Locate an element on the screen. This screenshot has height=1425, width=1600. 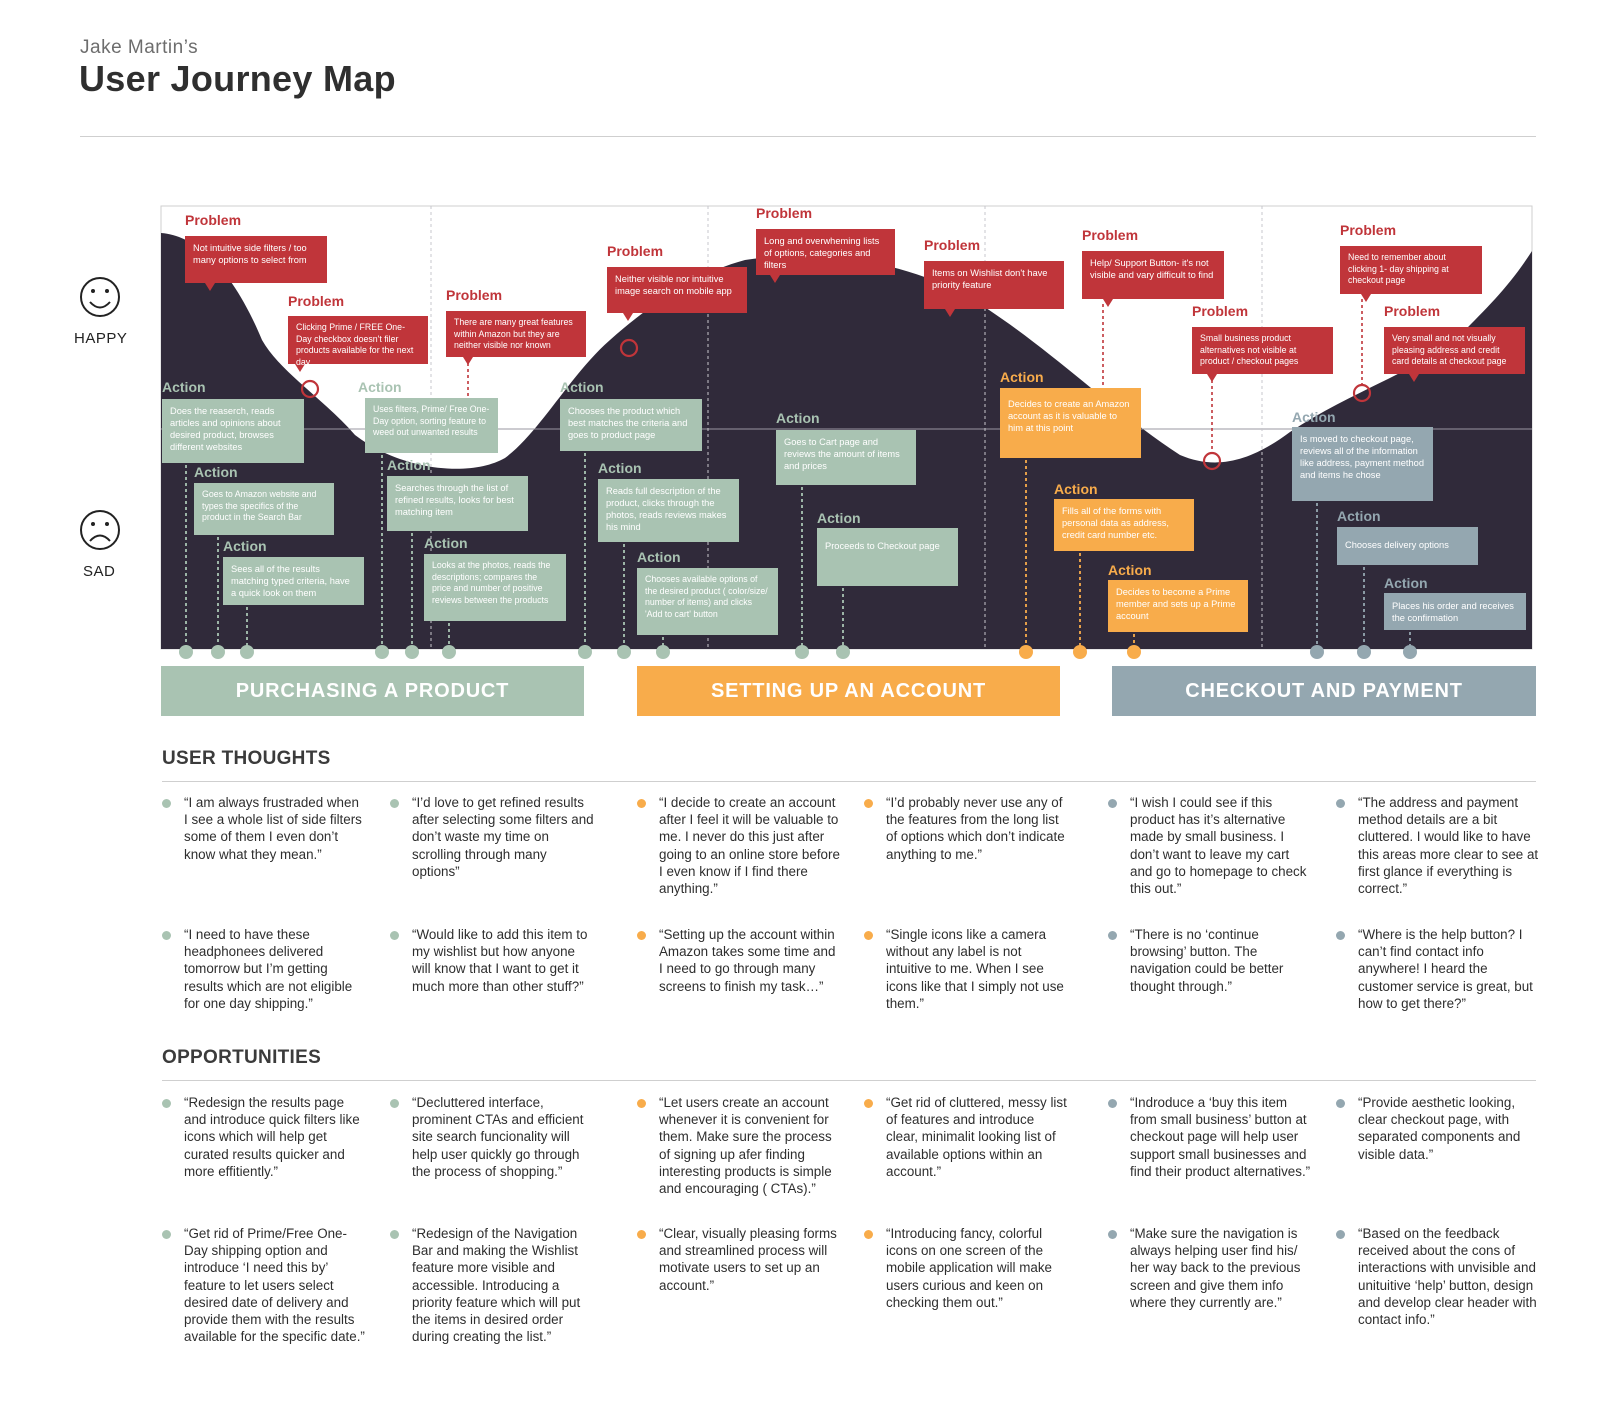
phase-purchasing: PURCHASING A PRODUCT is located at coordinates (372, 691).